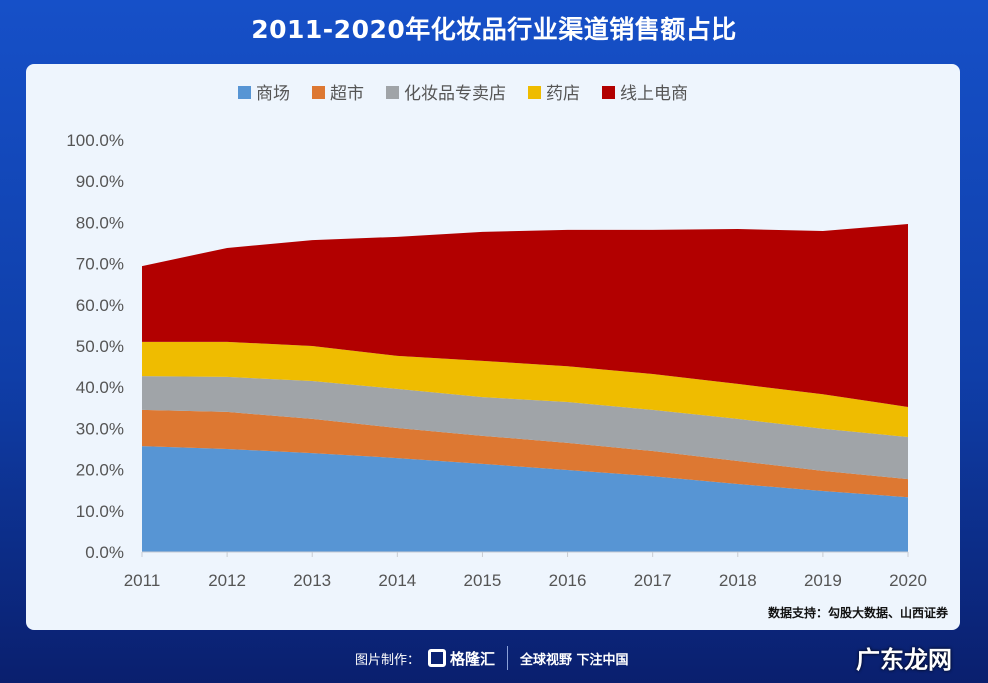 The height and width of the screenshot is (683, 988). What do you see at coordinates (455, 94) in the screenshot?
I see `legend-label-2: 化妆品专卖店` at bounding box center [455, 94].